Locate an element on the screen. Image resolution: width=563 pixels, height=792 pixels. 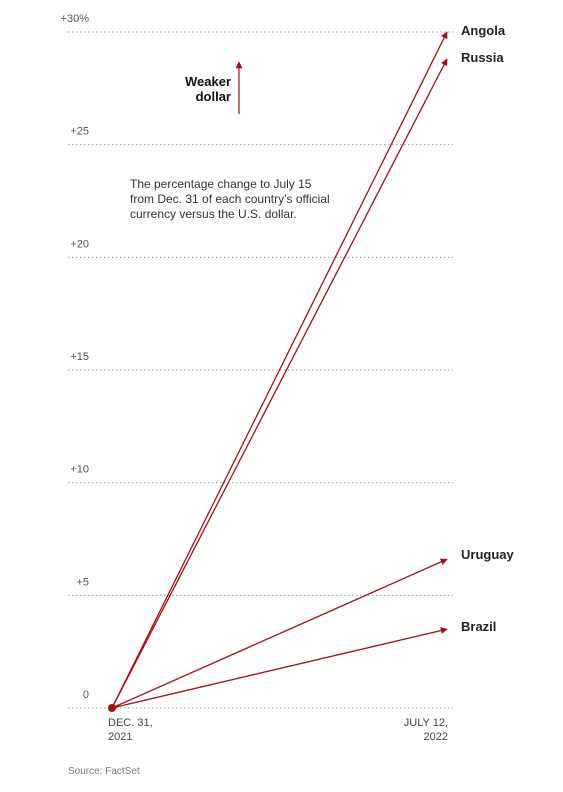
y-tick-label: +15 is located at coordinates (79, 357).